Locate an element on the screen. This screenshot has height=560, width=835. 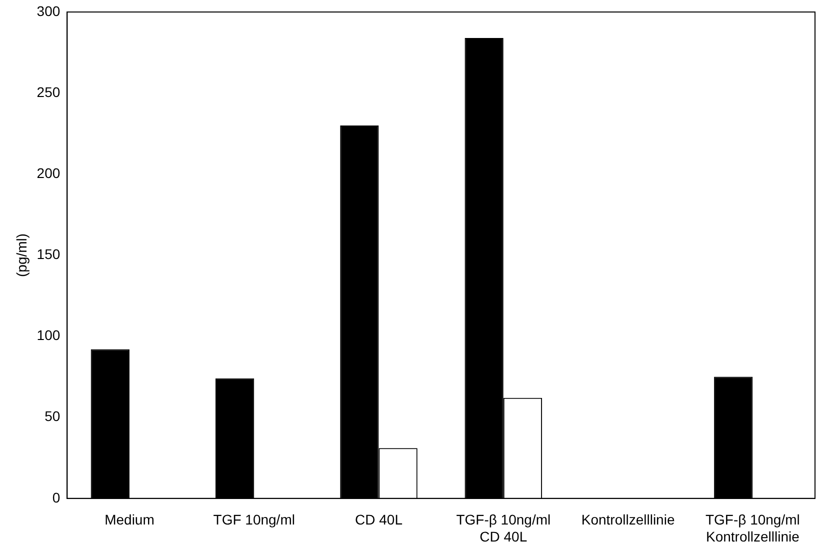
x-tick-label: TGF-β 10ng/ml Kontrollzelllinie is located at coordinates (752, 528).